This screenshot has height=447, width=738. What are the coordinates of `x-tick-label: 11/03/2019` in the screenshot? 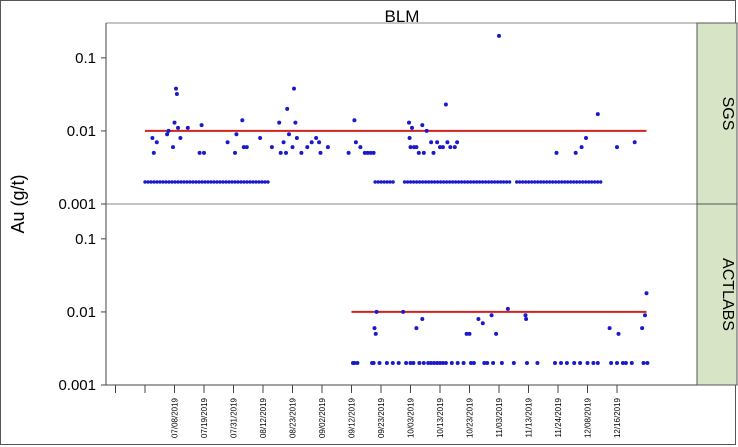 It's located at (499, 417).